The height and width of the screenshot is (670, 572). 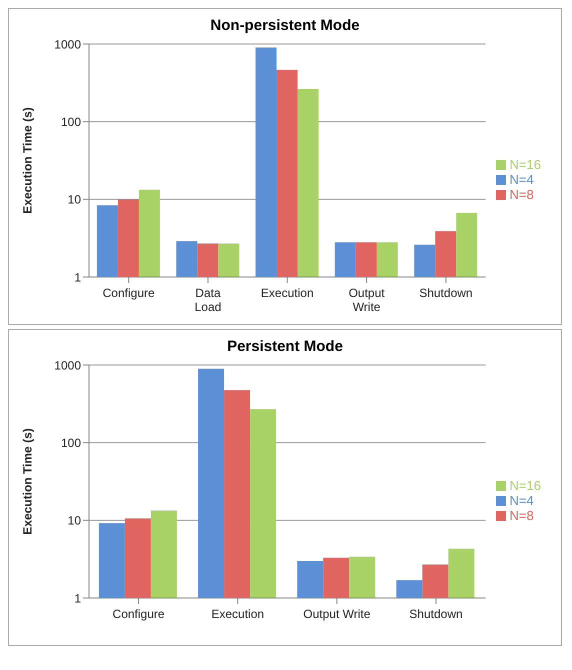 What do you see at coordinates (285, 346) in the screenshot?
I see `chart-title: Persistent Mode` at bounding box center [285, 346].